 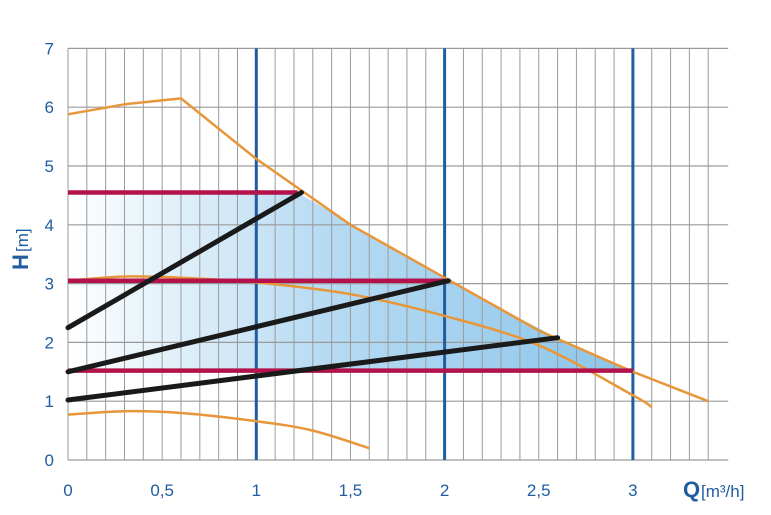 What do you see at coordinates (722, 491) in the screenshot?
I see `x-axis-unit: [m³/h]` at bounding box center [722, 491].